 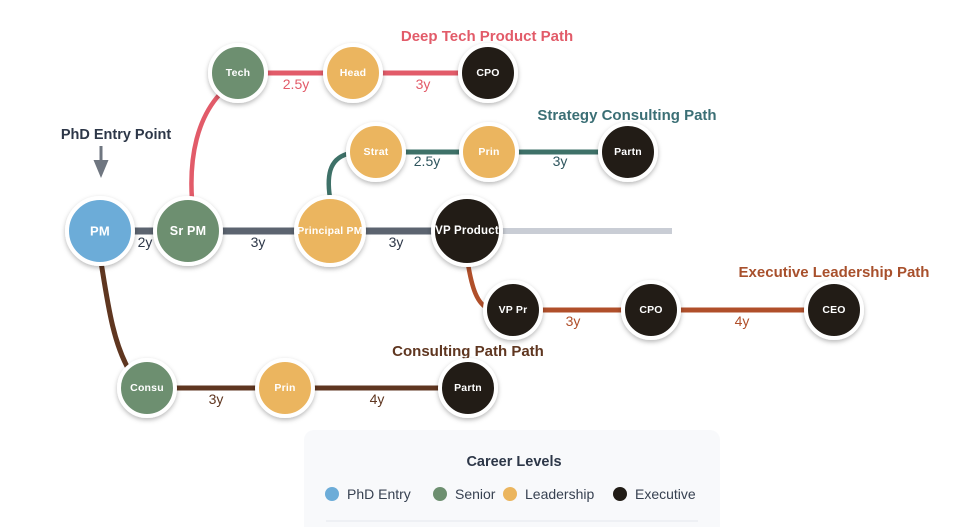 I want to click on node-cpo-executive-circle, so click(x=651, y=310).